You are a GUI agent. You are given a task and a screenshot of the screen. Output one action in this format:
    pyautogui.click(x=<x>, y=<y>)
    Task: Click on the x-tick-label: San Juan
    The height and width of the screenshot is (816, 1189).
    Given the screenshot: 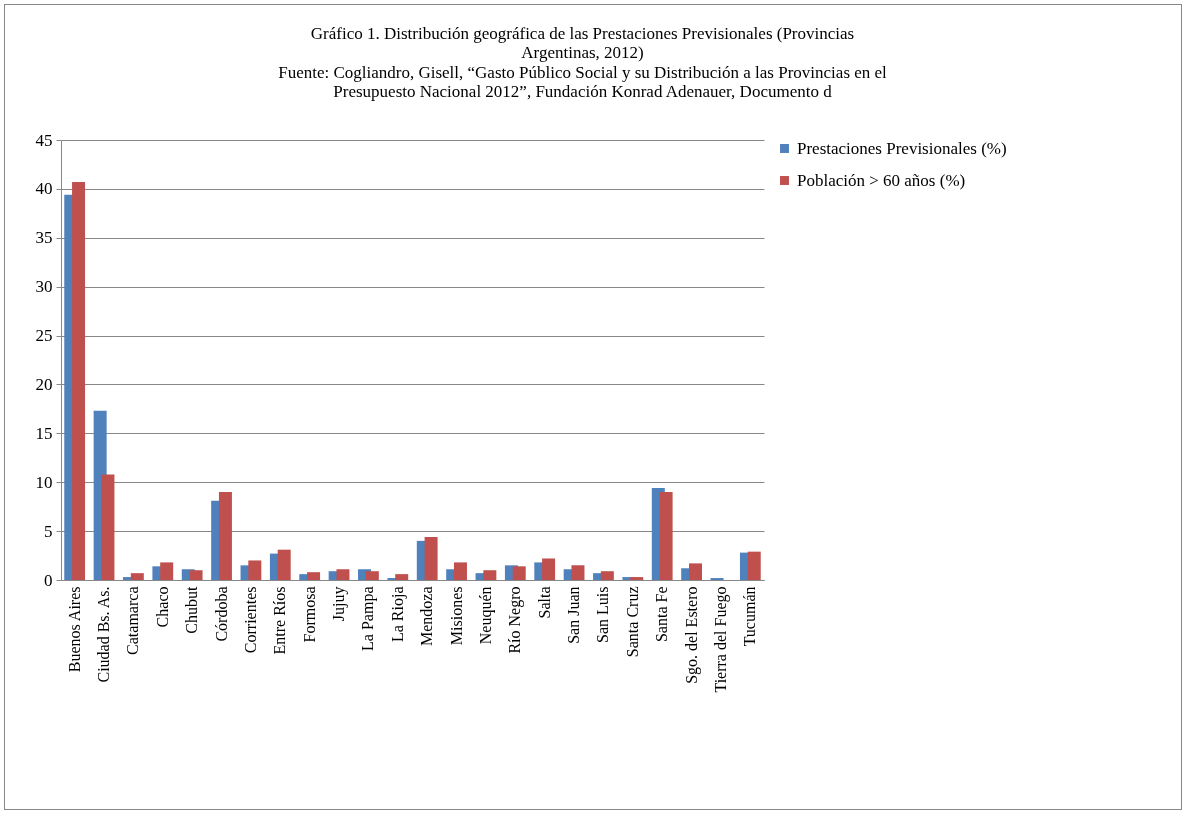 What is the action you would take?
    pyautogui.click(x=574, y=615)
    